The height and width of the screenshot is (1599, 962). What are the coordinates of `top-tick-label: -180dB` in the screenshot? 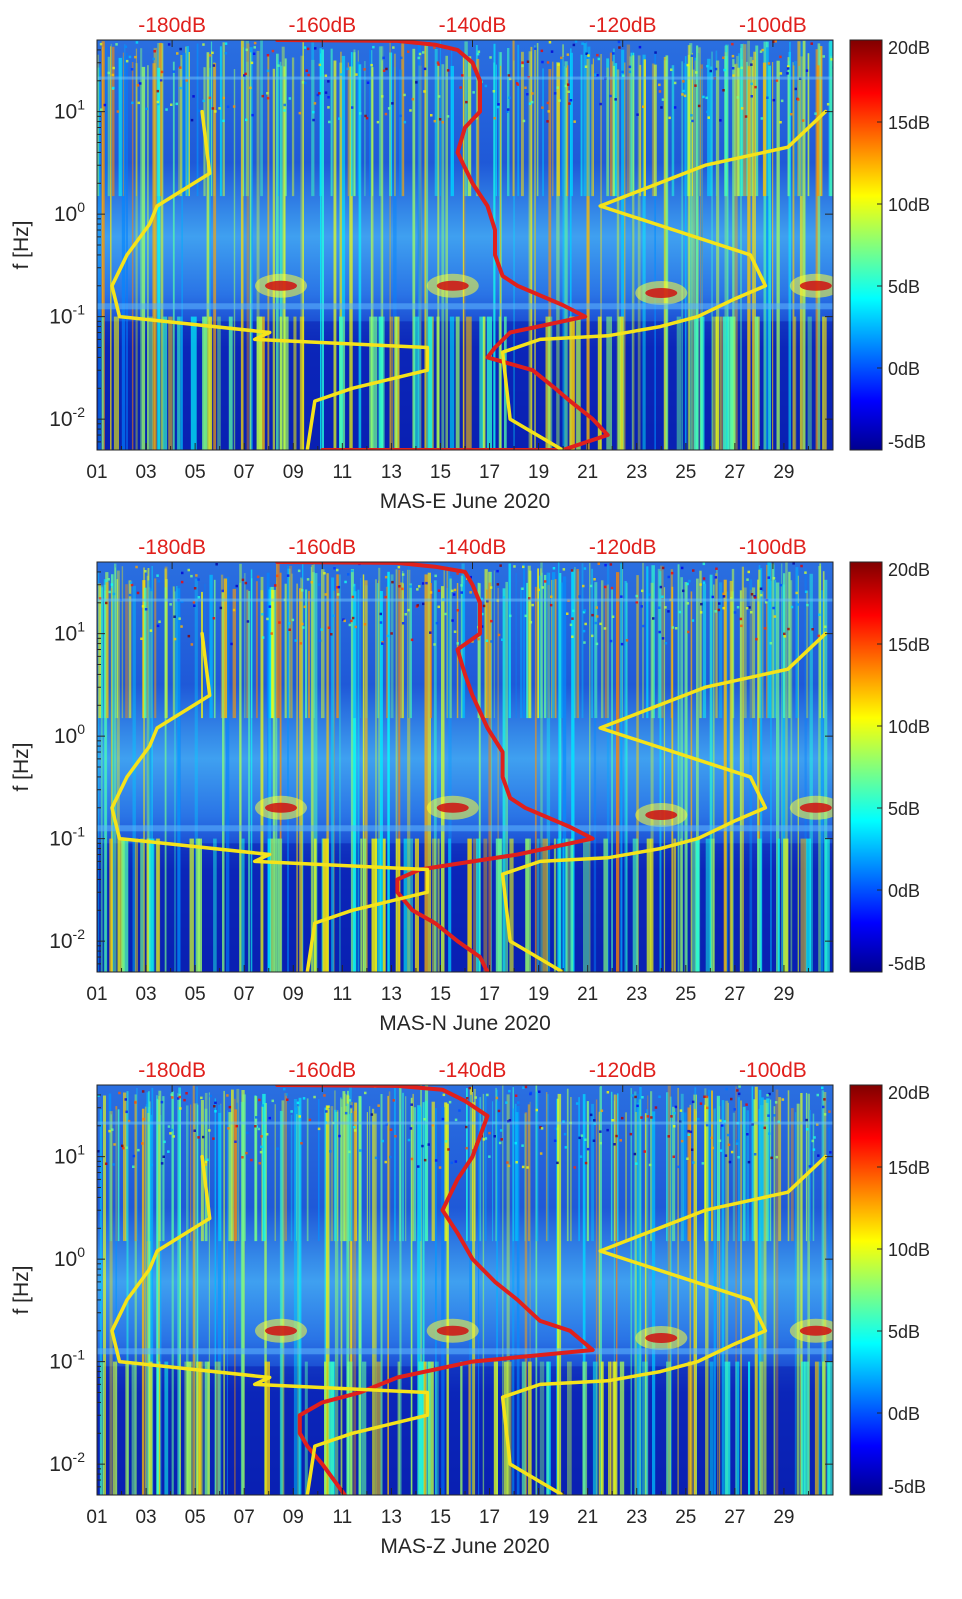 It's located at (172, 547).